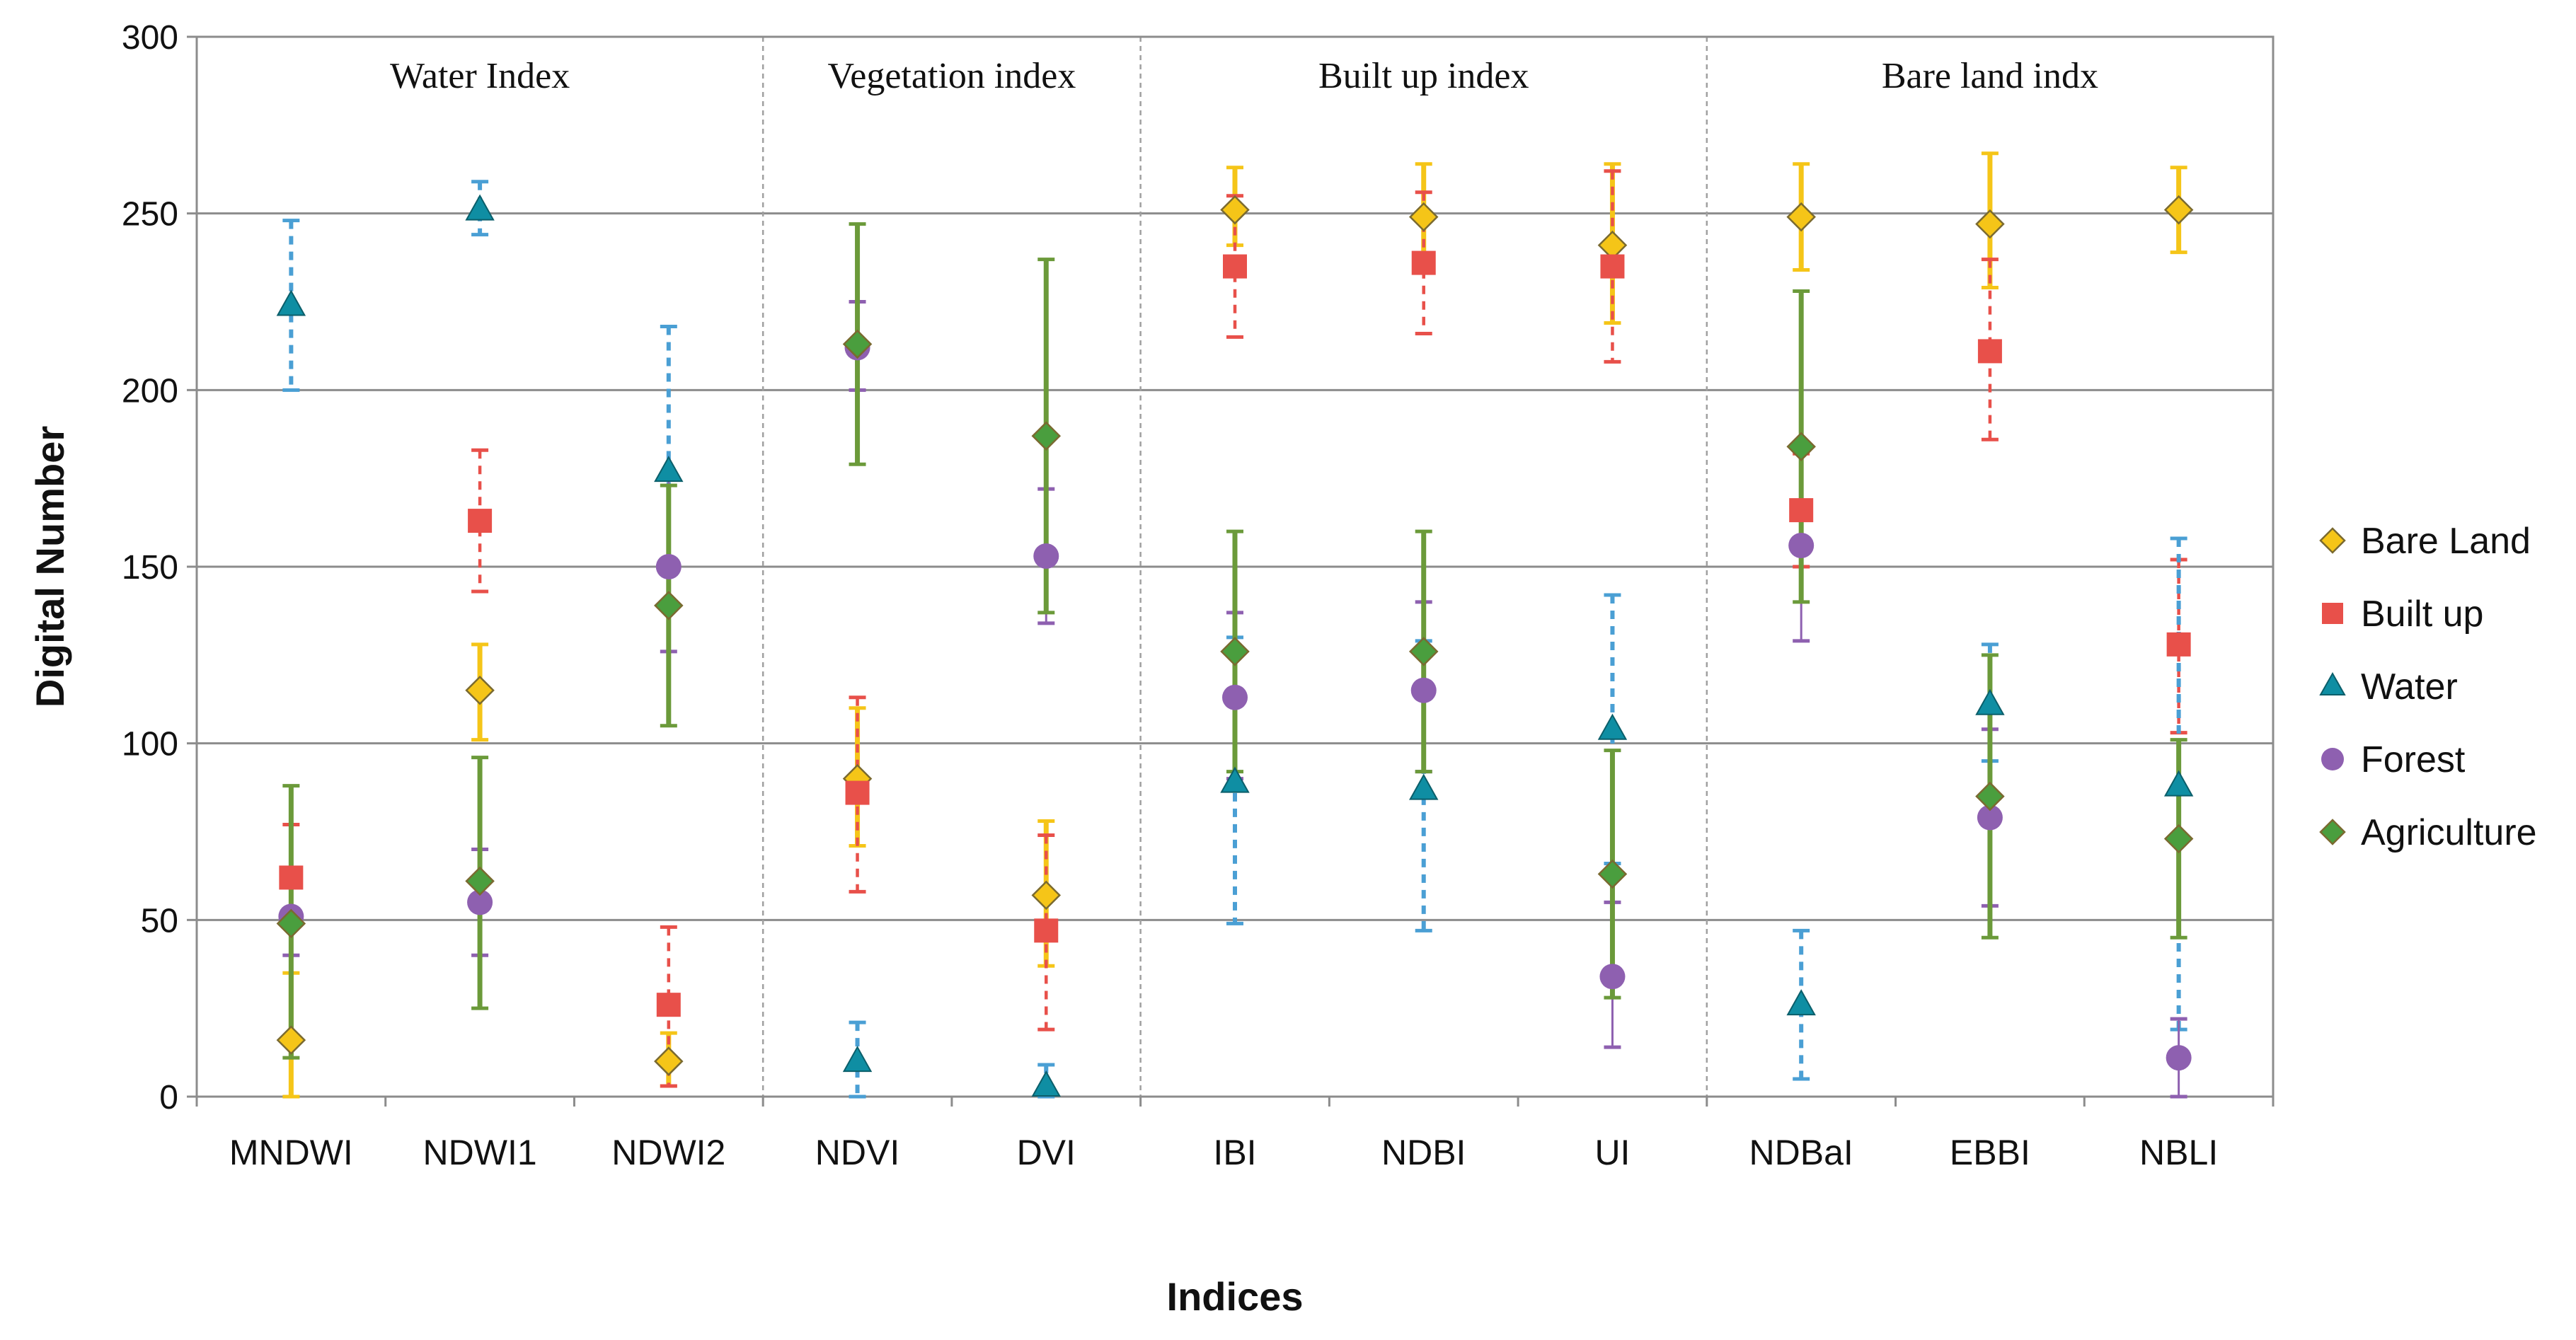  What do you see at coordinates (1234, 1152) in the screenshot?
I see `x-tick-label-ibi: IBI` at bounding box center [1234, 1152].